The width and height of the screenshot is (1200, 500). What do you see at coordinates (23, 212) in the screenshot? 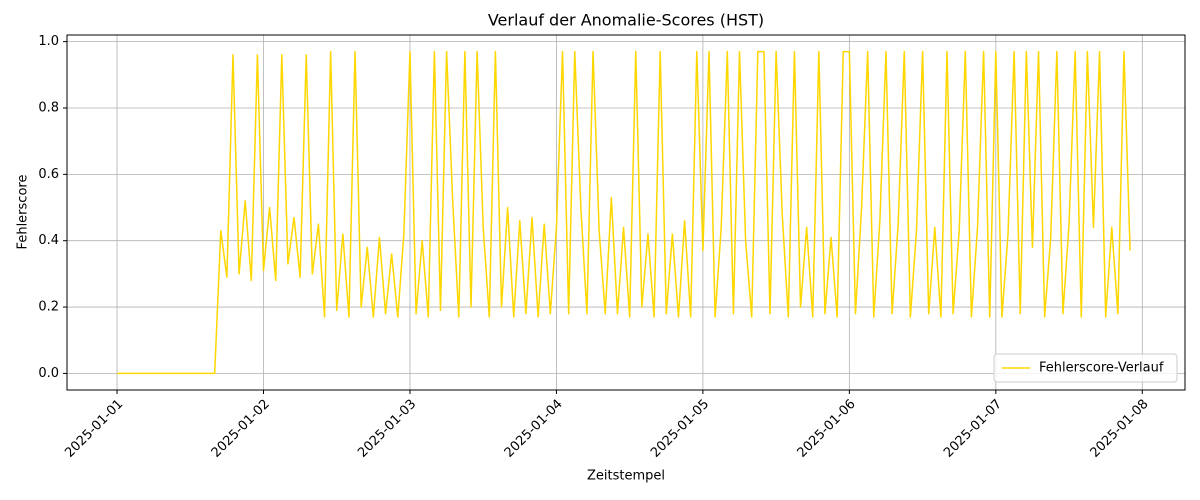
I see `y-axis-label: Fehlerscore` at bounding box center [23, 212].